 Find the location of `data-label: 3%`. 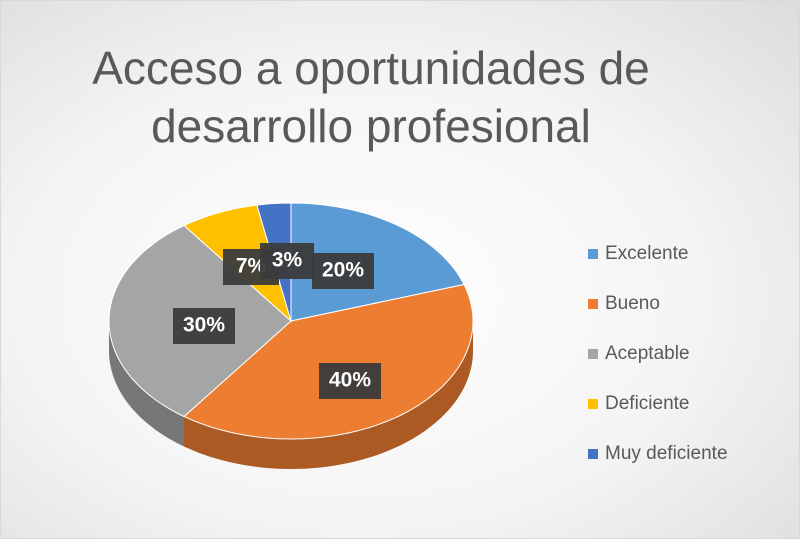

data-label: 3% is located at coordinates (287, 260).